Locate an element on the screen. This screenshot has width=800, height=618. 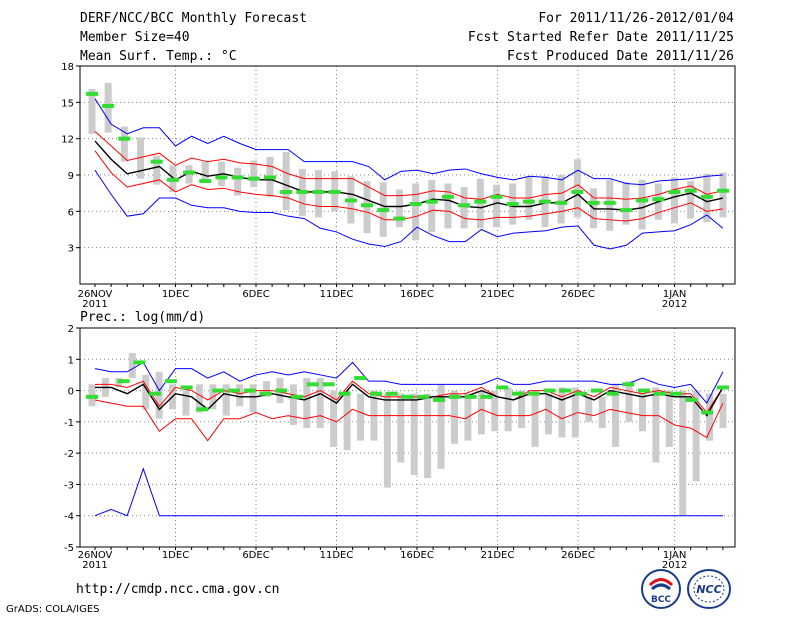
variable-label: Mean Surf. Temp.: °C is located at coordinates (158, 56).